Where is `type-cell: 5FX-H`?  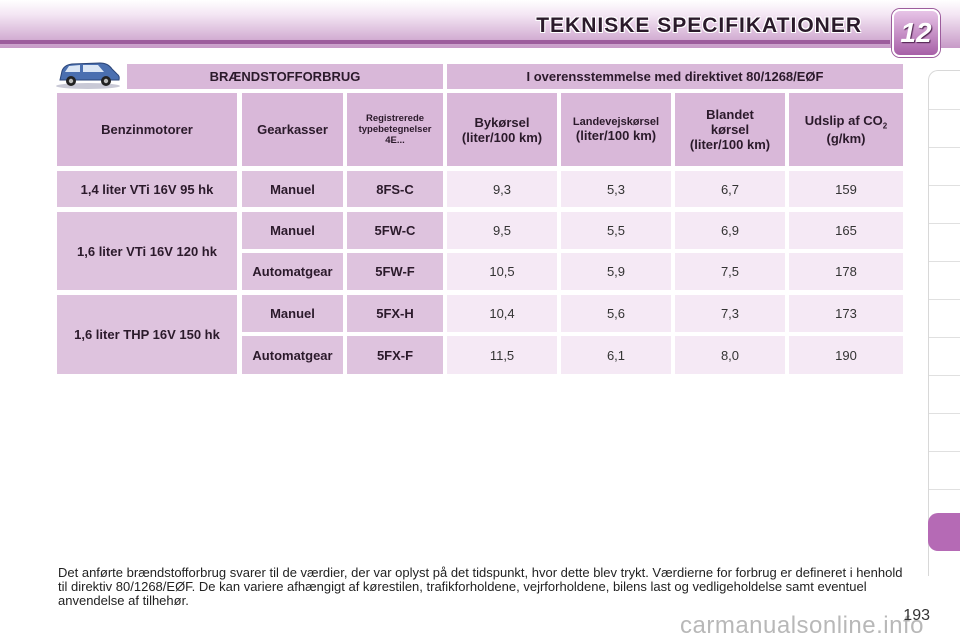 type-cell: 5FX-H is located at coordinates (395, 313).